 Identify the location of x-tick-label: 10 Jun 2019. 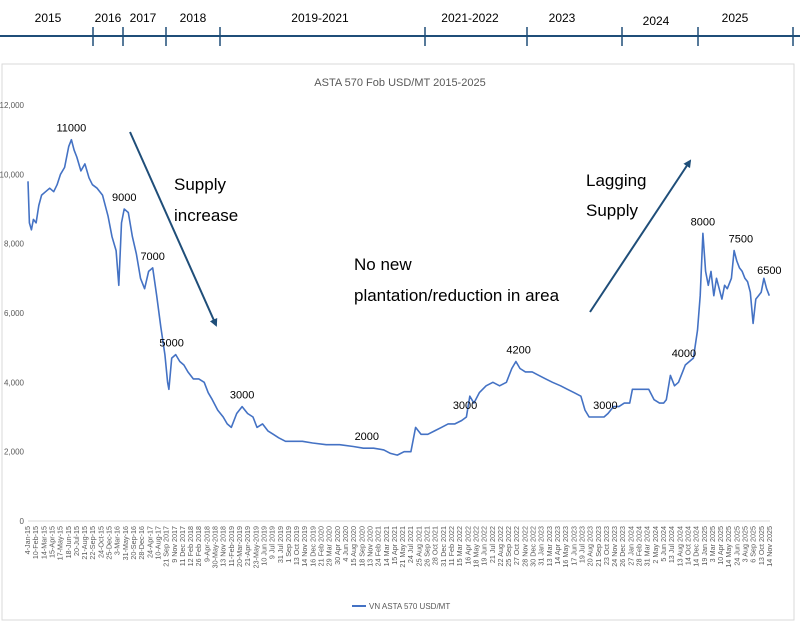
(263, 546).